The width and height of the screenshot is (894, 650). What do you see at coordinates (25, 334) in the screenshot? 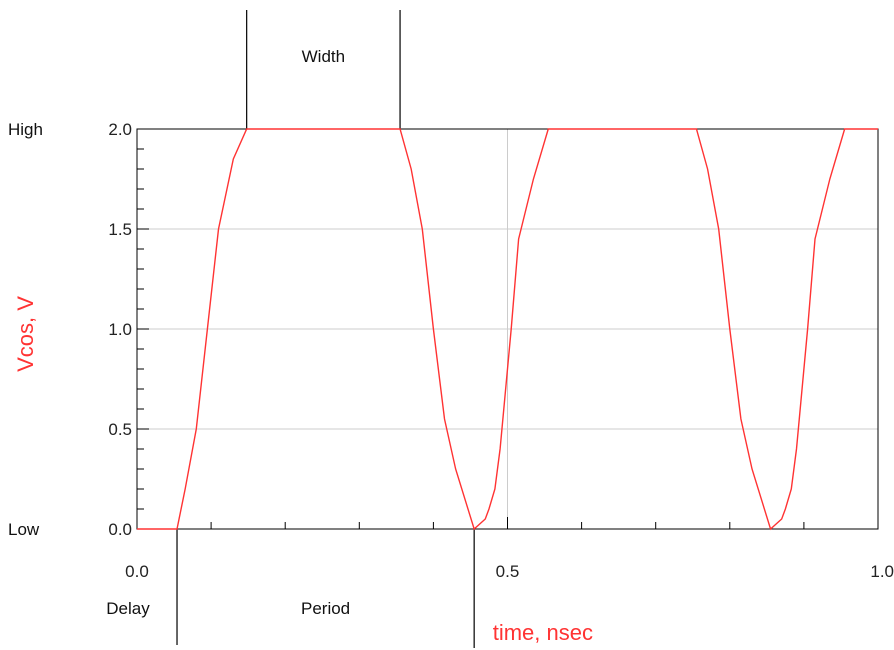
I see `y-axis-title: Vcos, V` at bounding box center [25, 334].